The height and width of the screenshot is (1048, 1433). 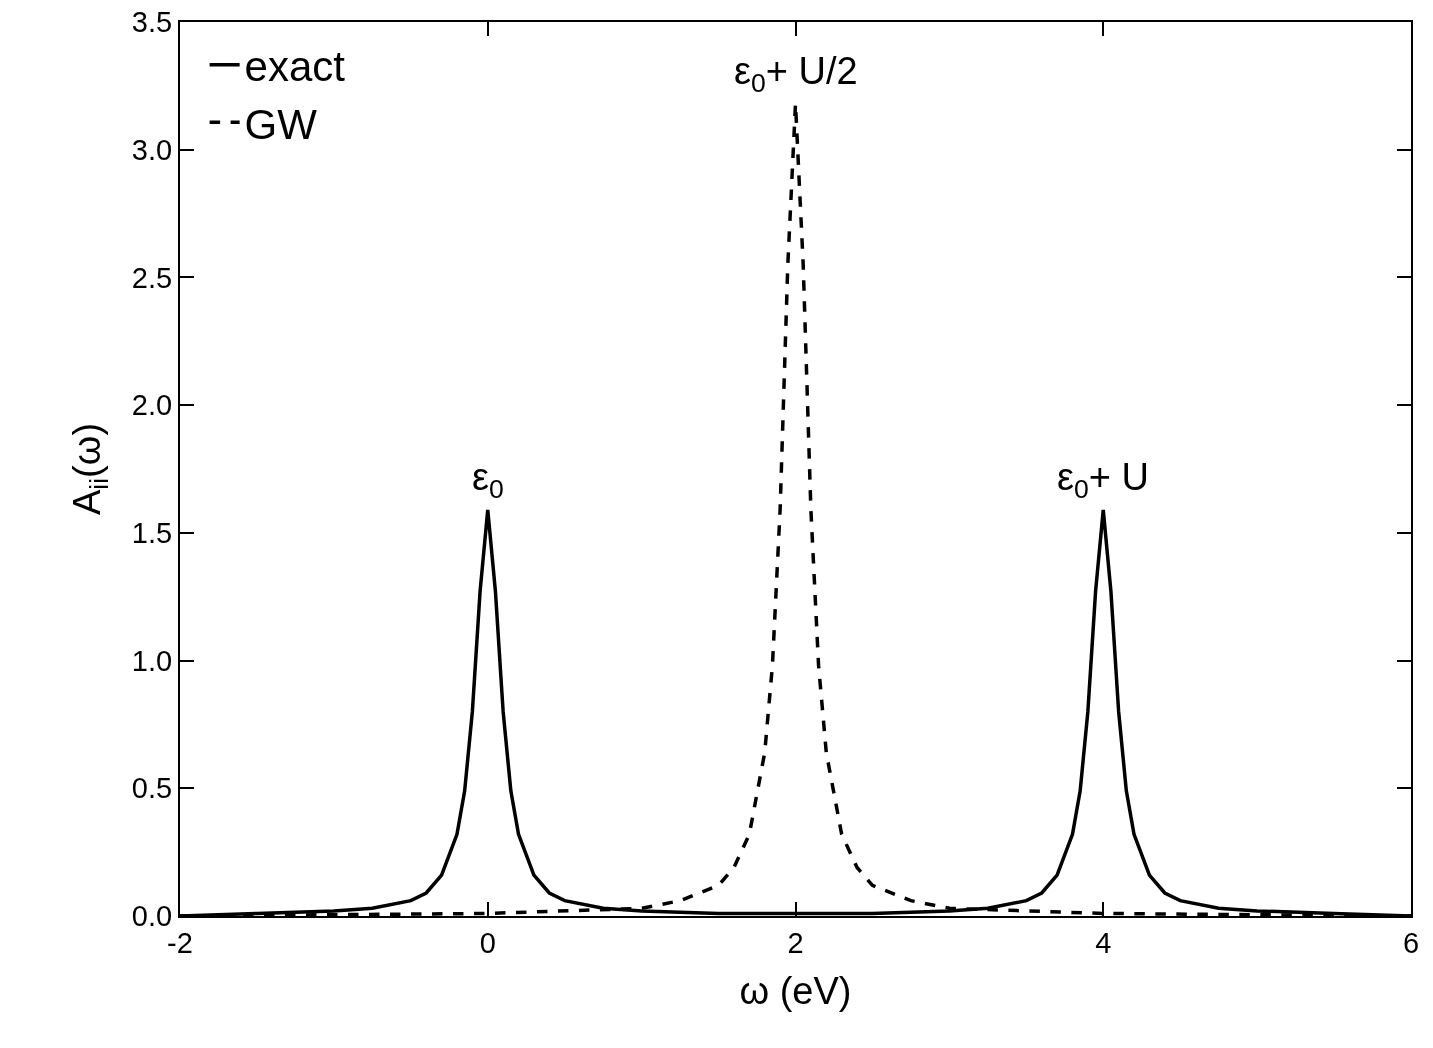 What do you see at coordinates (152, 149) in the screenshot?
I see `y-tick-label: 3.0` at bounding box center [152, 149].